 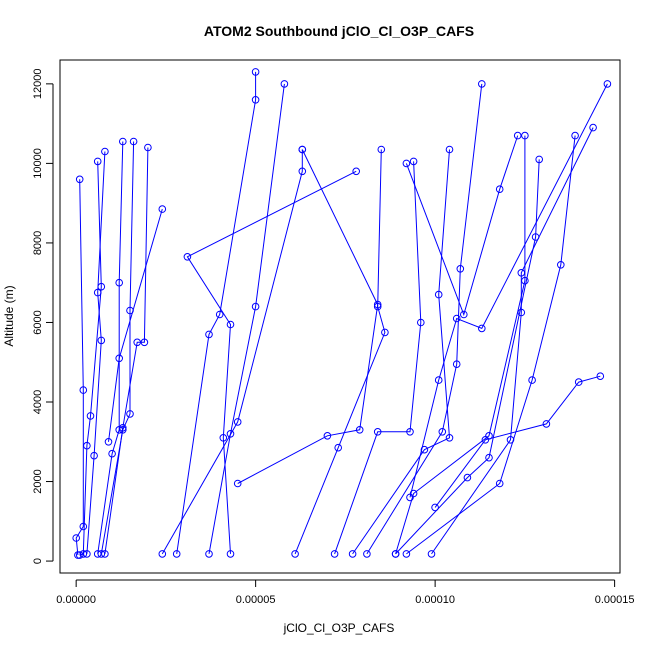 What do you see at coordinates (38, 561) in the screenshot?
I see `y-tick-label: 0` at bounding box center [38, 561].